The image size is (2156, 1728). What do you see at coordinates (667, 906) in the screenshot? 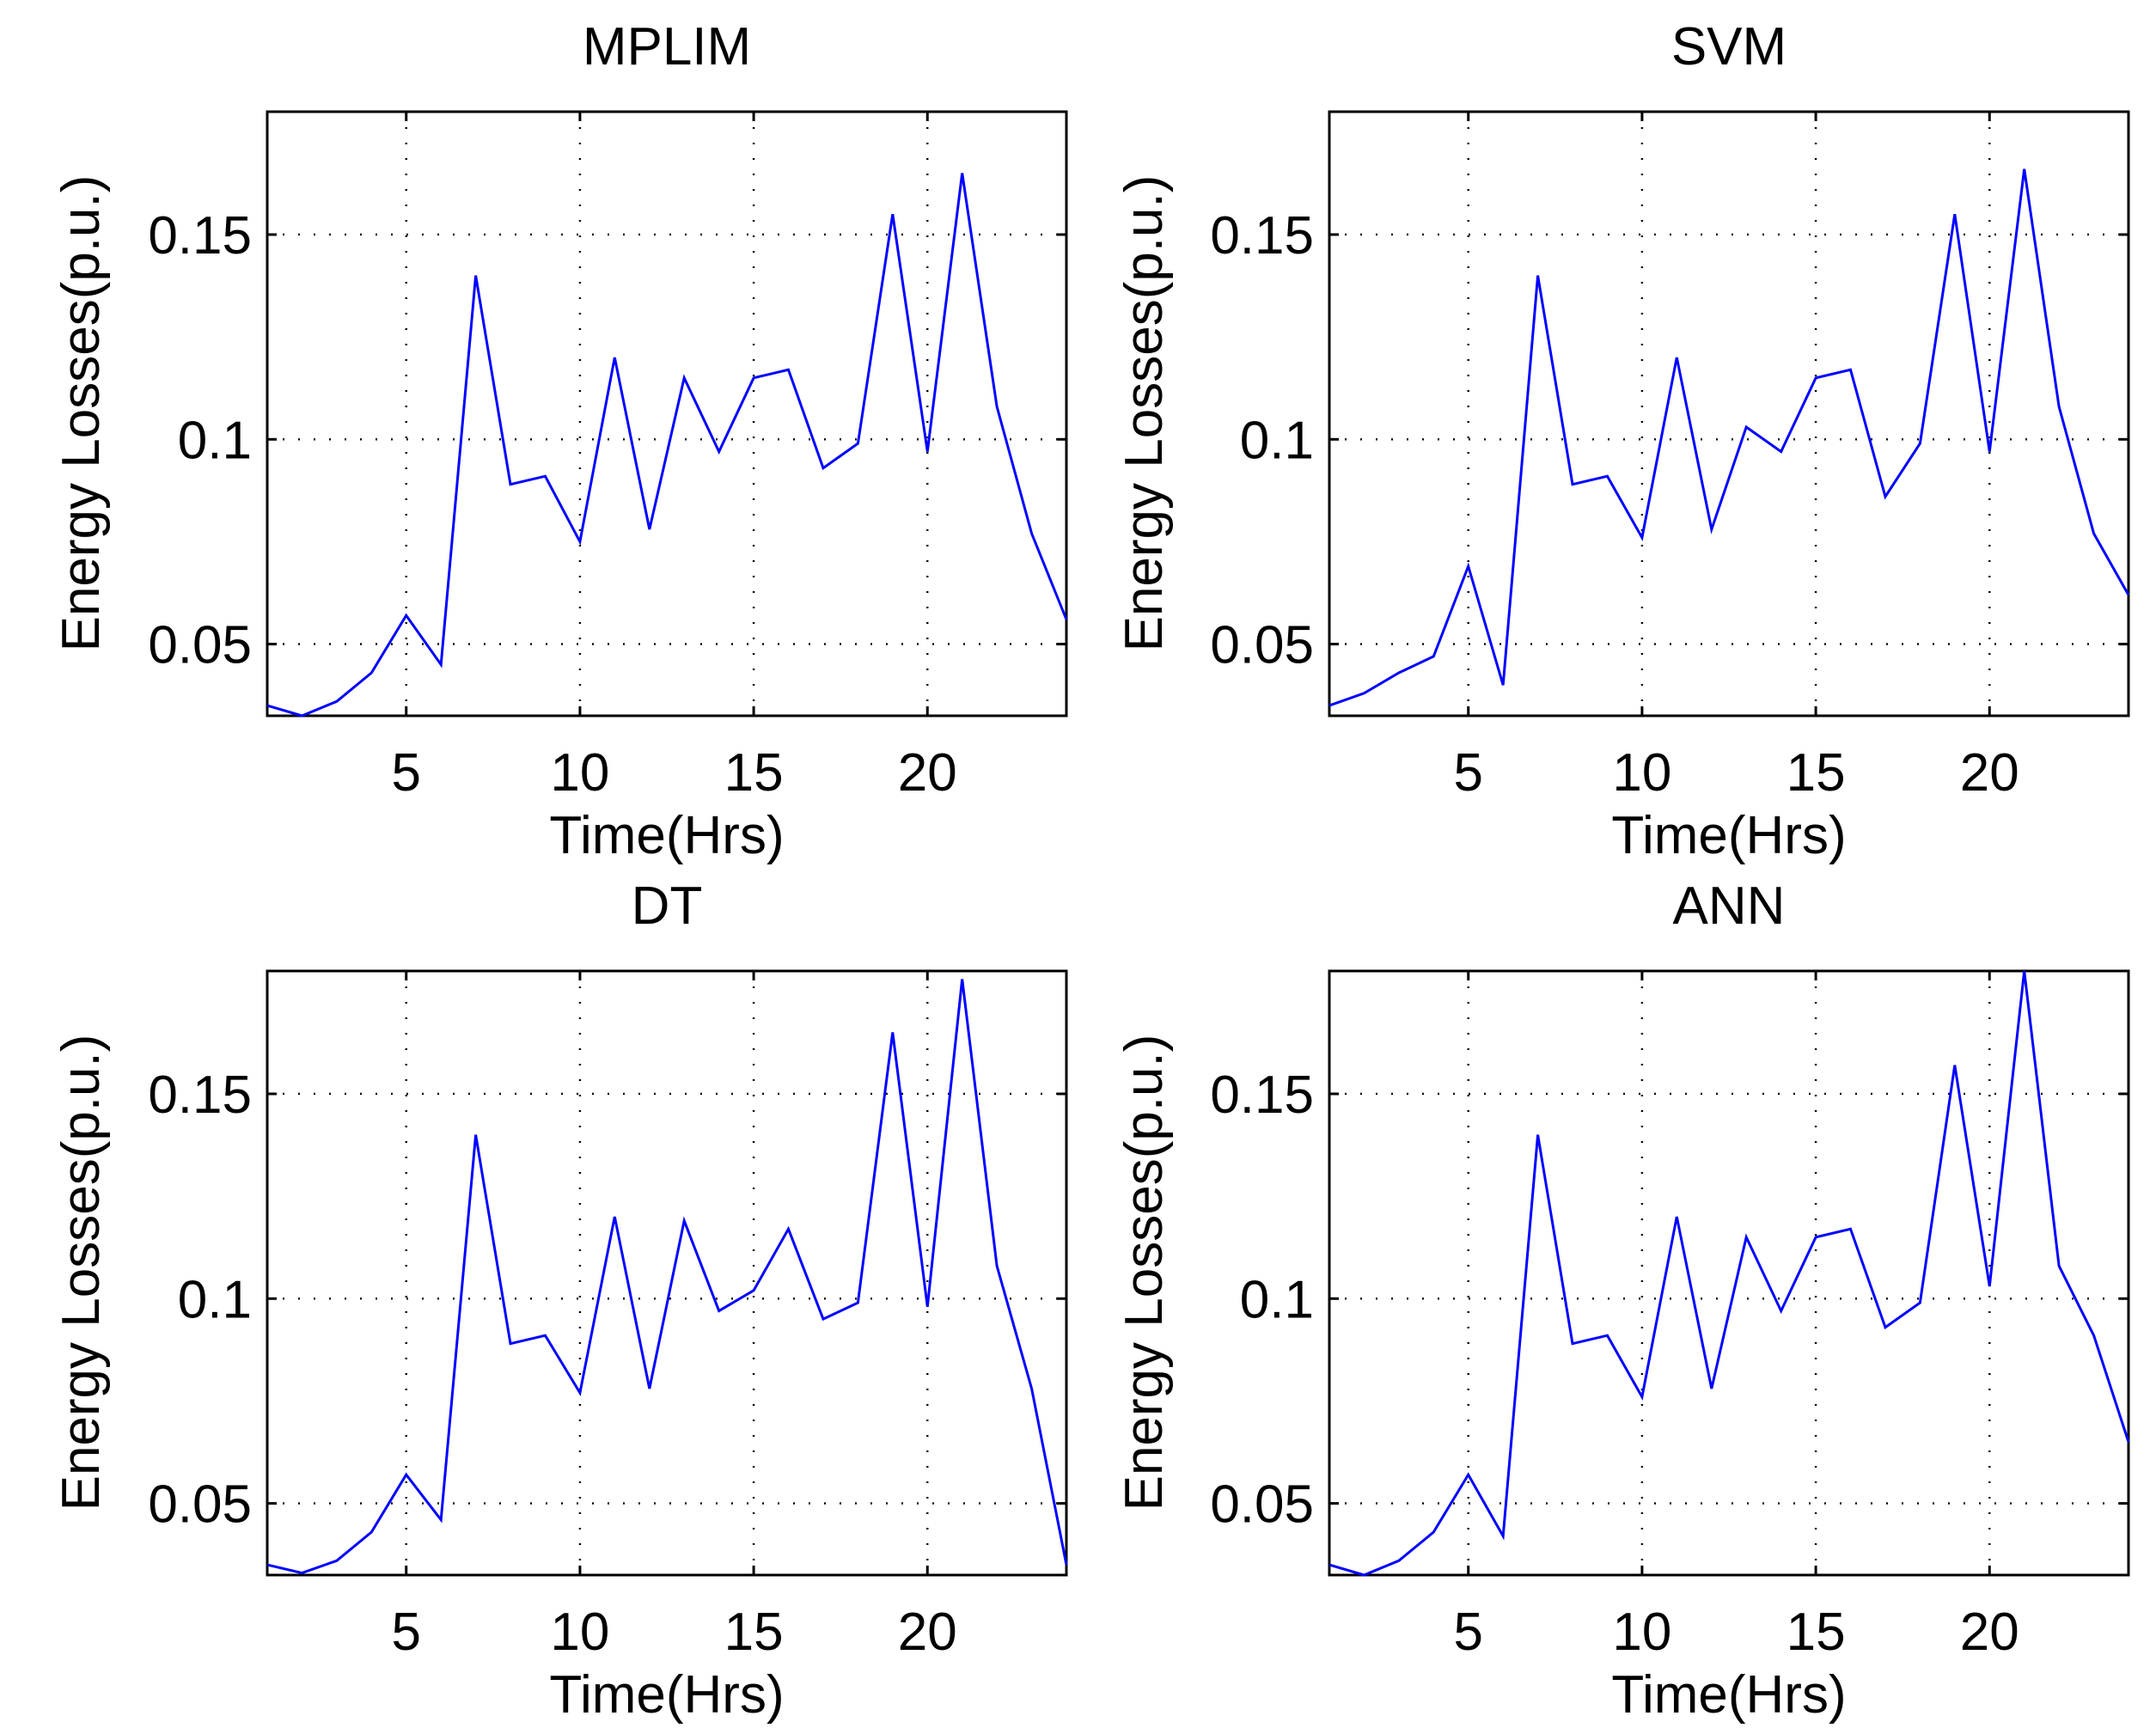
I see `plot-title: DT` at bounding box center [667, 906].